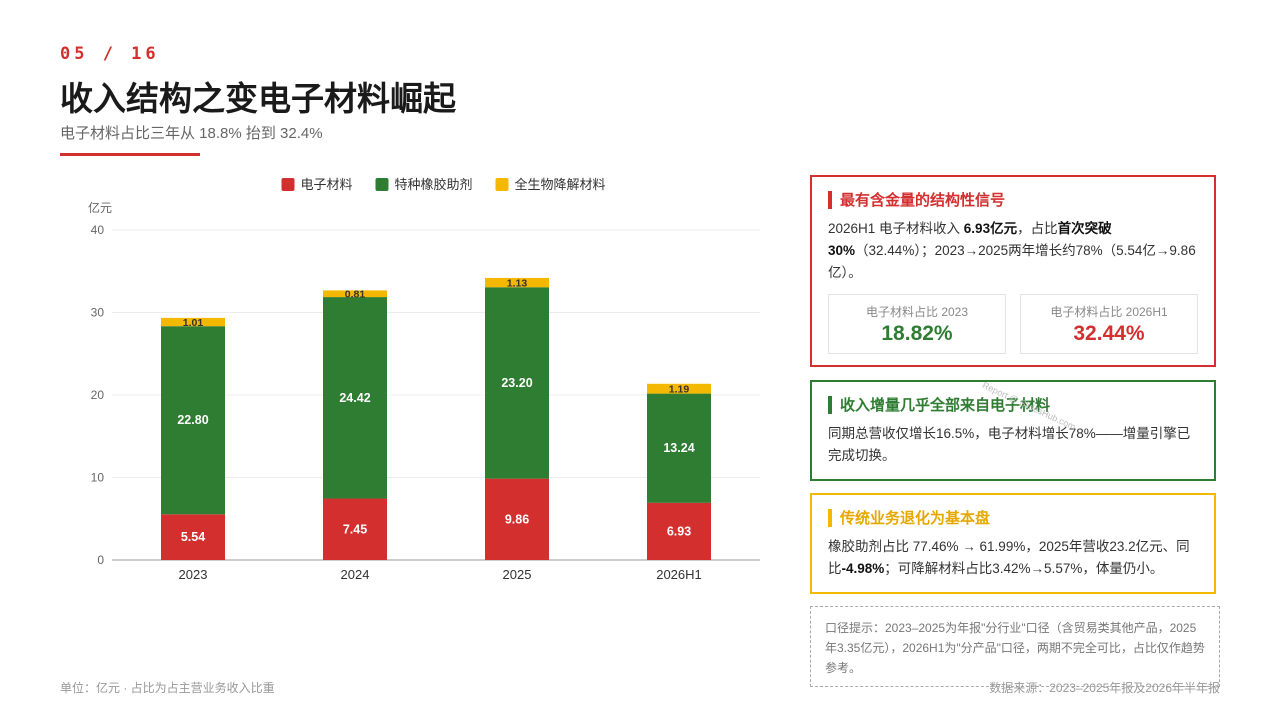 The height and width of the screenshot is (720, 1280). I want to click on bar-label-2025-series-0: 9.86, so click(517, 519).